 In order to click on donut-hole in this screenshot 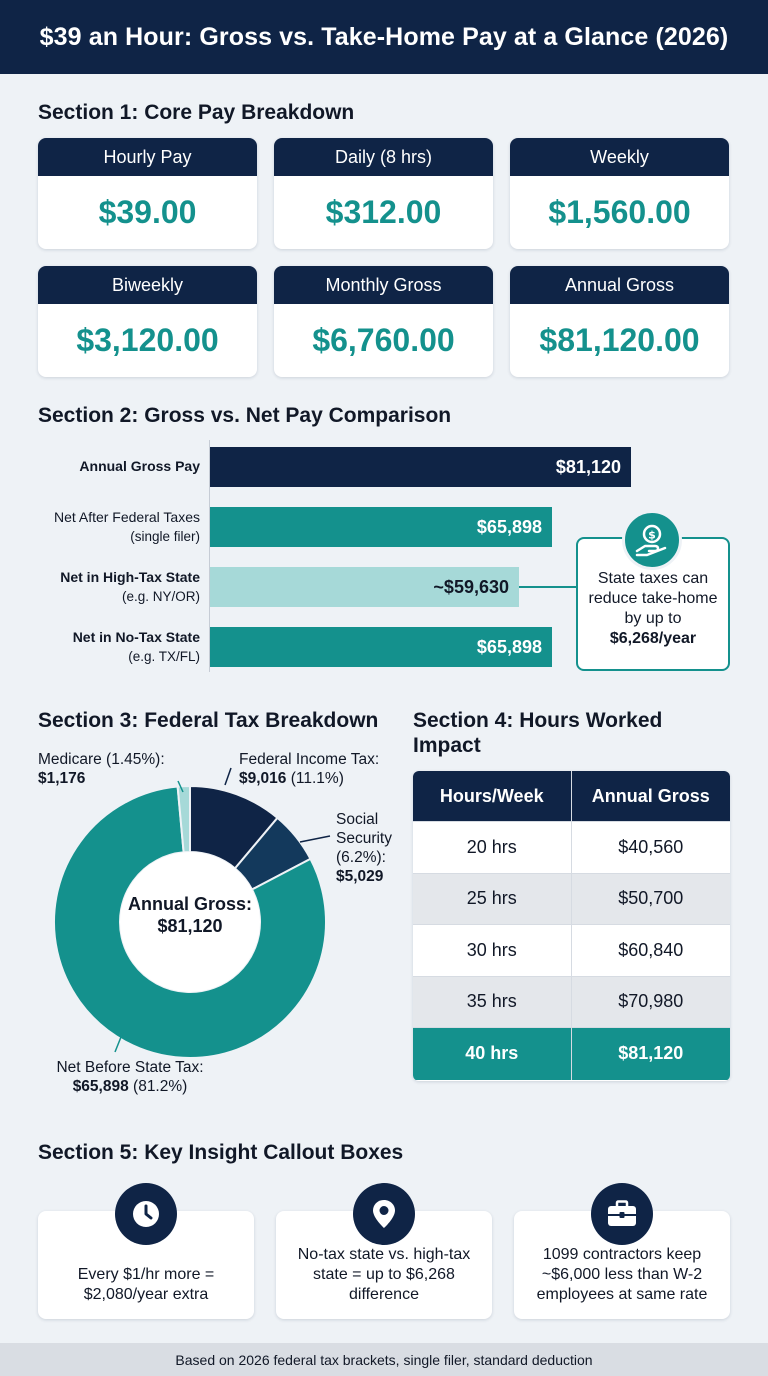, I will do `click(190, 922)`.